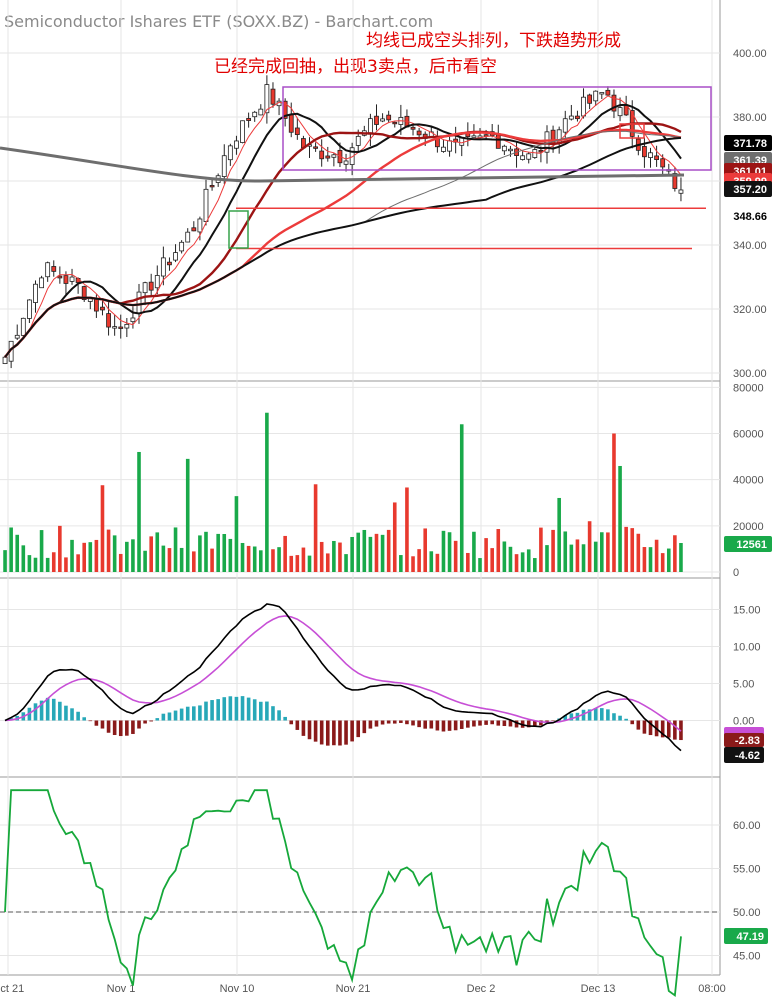  I want to click on price-tag: 371.78, so click(750, 144).